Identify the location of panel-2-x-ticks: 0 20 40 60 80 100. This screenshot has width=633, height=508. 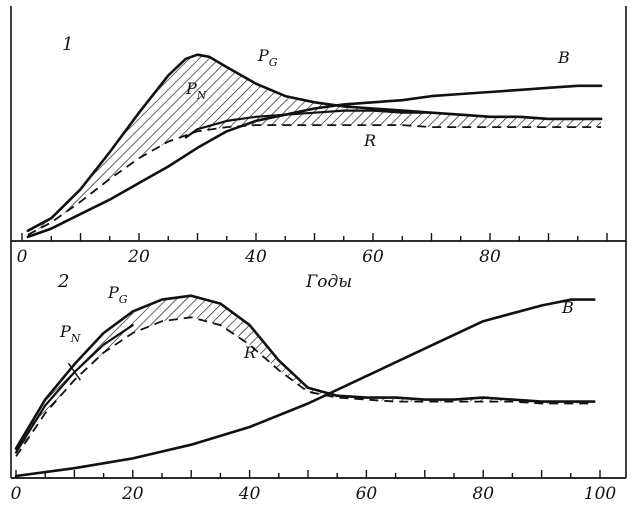
(314, 487).